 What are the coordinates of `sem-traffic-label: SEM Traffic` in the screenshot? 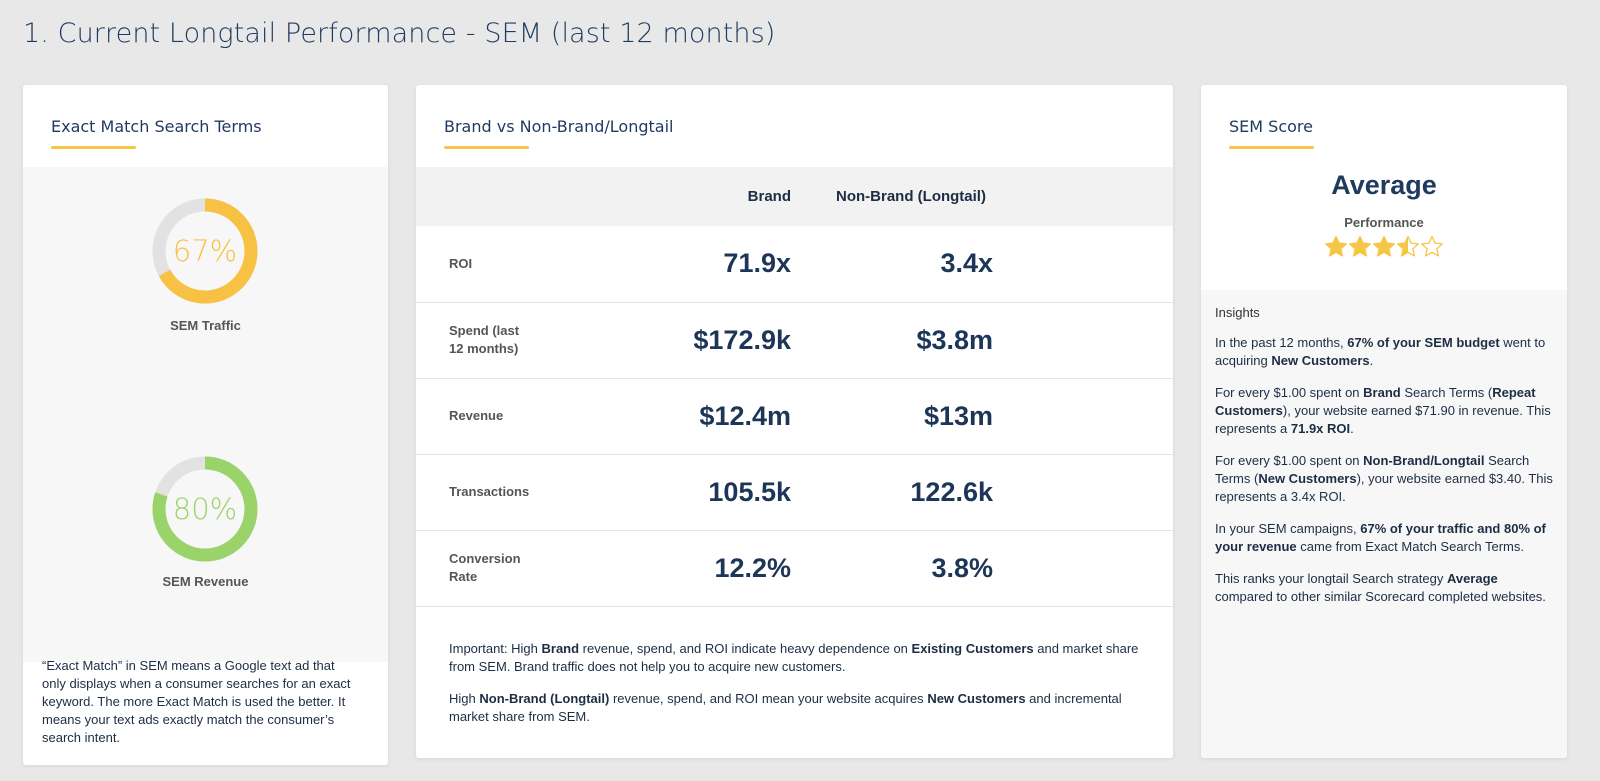 It's located at (205, 325).